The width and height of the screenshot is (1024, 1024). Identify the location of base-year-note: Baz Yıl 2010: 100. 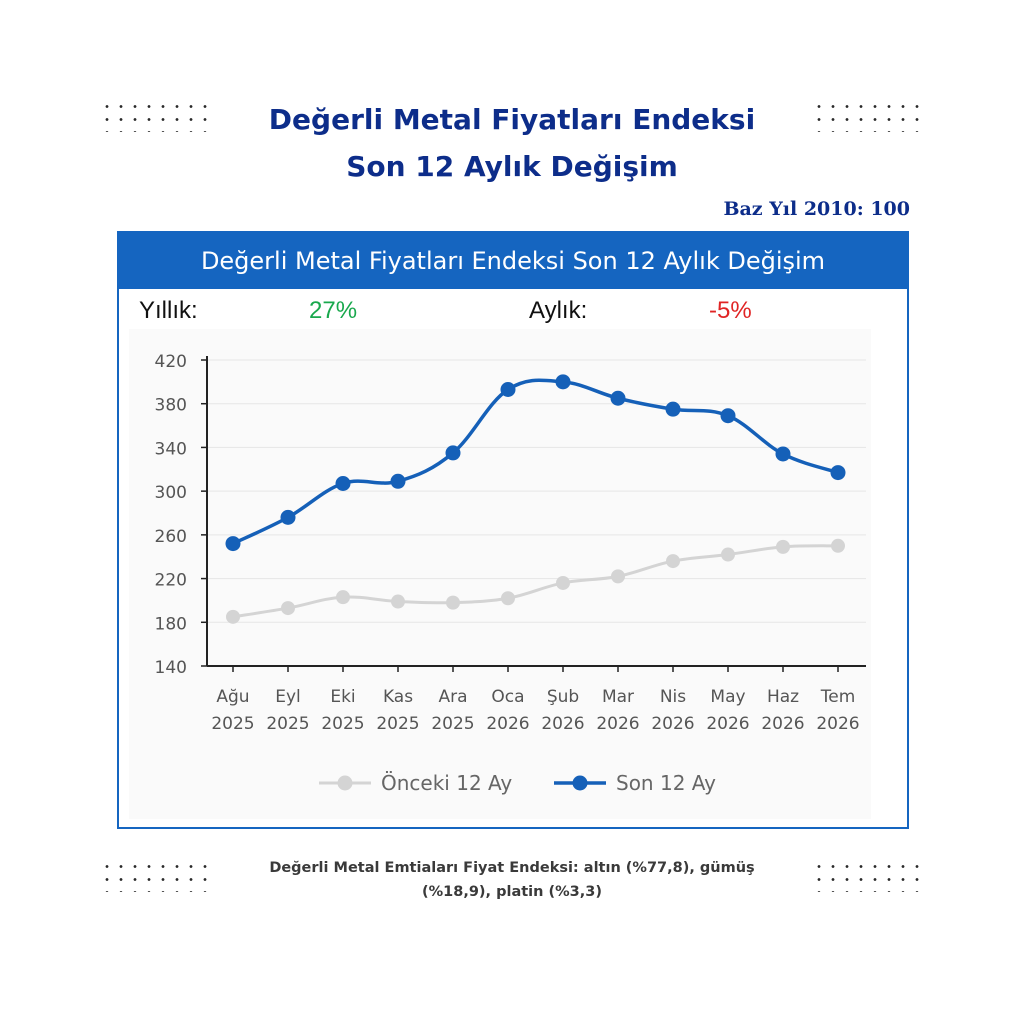
(816, 209).